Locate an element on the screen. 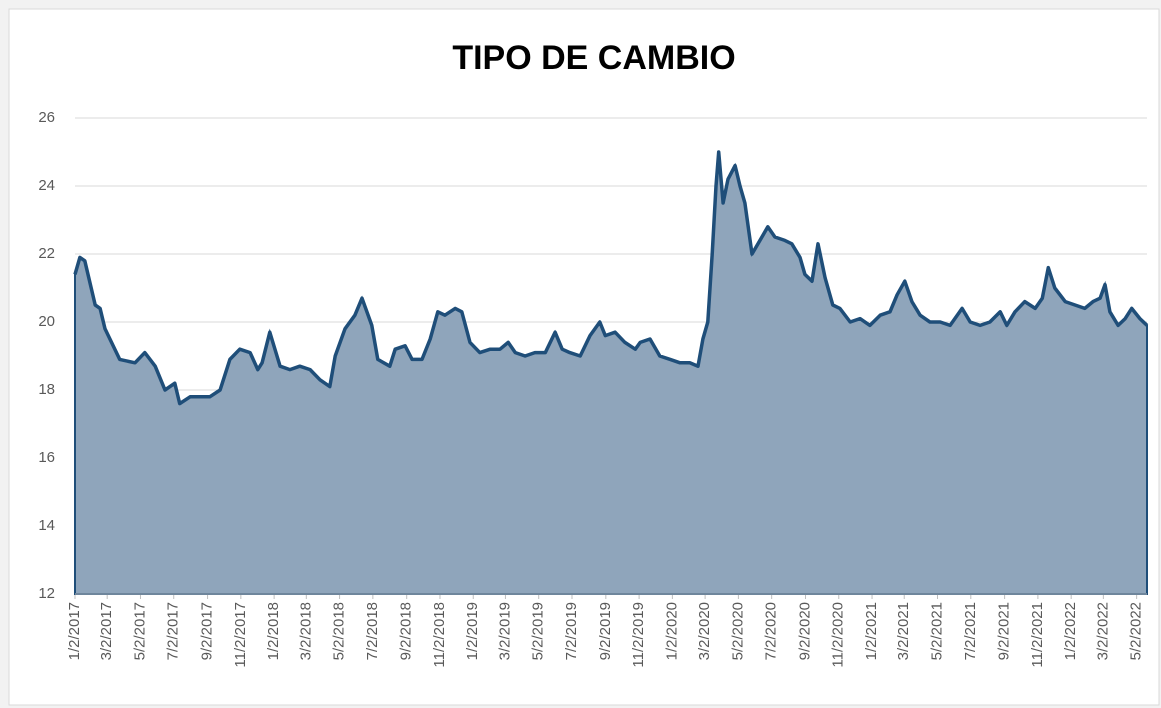 The width and height of the screenshot is (1161, 708). x-tick-label: 3/2/2017 is located at coordinates (106, 631).